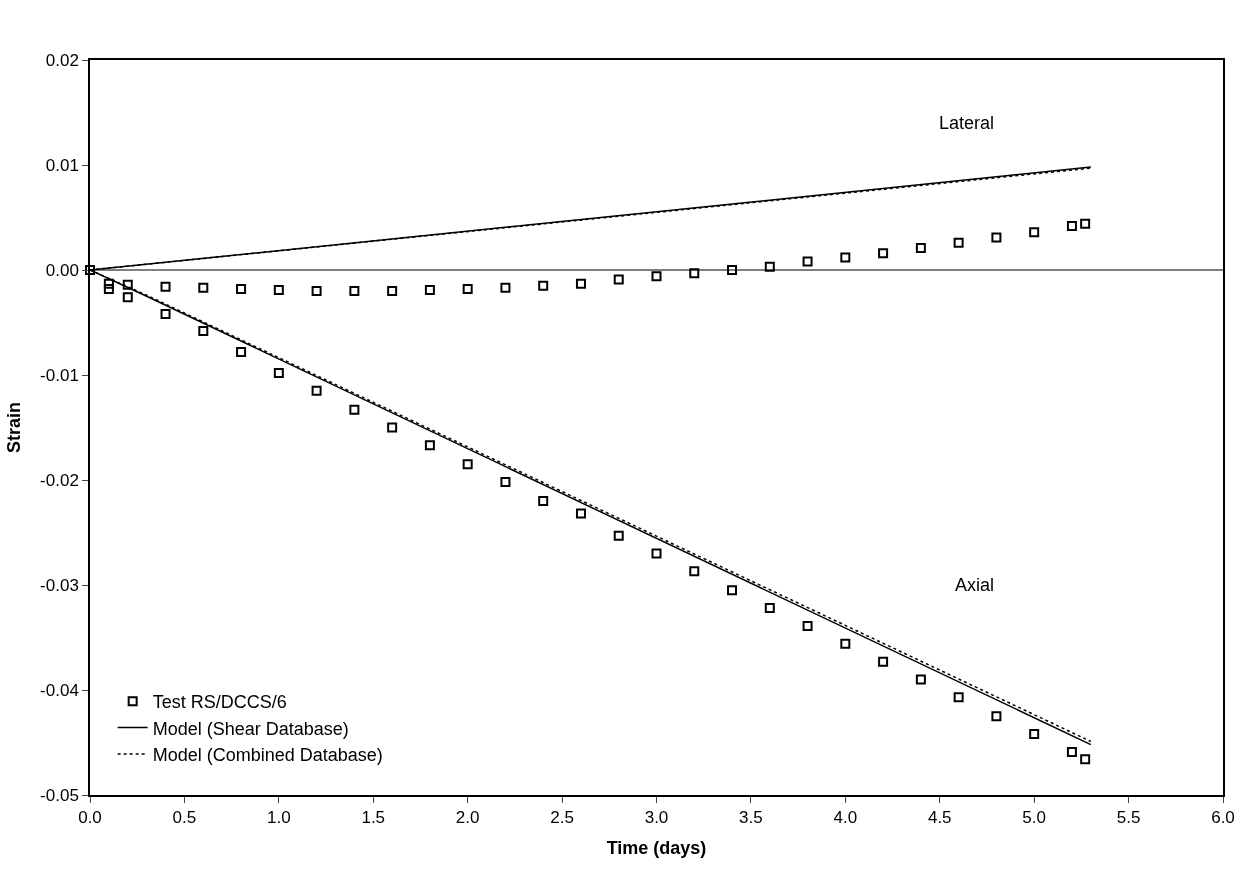 This screenshot has height=885, width=1253. What do you see at coordinates (1034, 818) in the screenshot?
I see `x-tick-label: 5.0` at bounding box center [1034, 818].